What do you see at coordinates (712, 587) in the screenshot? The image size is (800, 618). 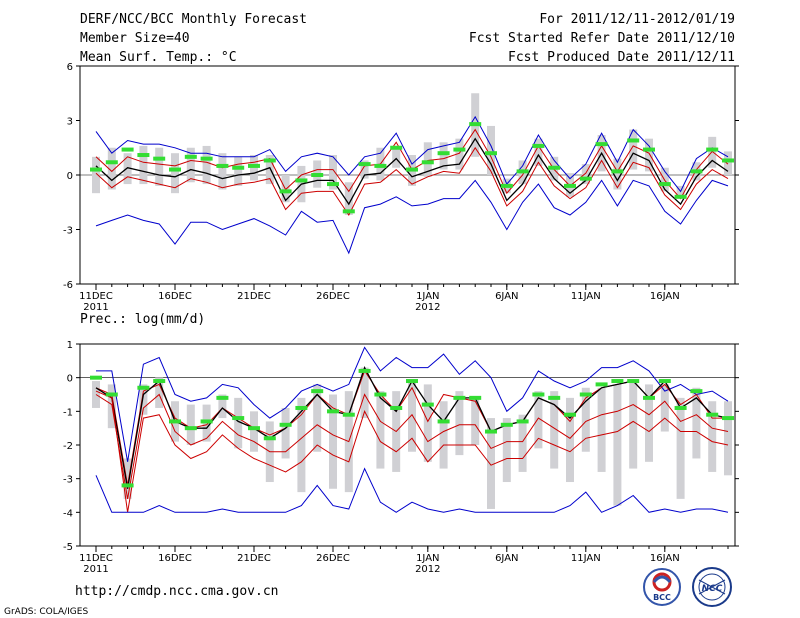 I see `ncc-logo: NCC` at bounding box center [712, 587].